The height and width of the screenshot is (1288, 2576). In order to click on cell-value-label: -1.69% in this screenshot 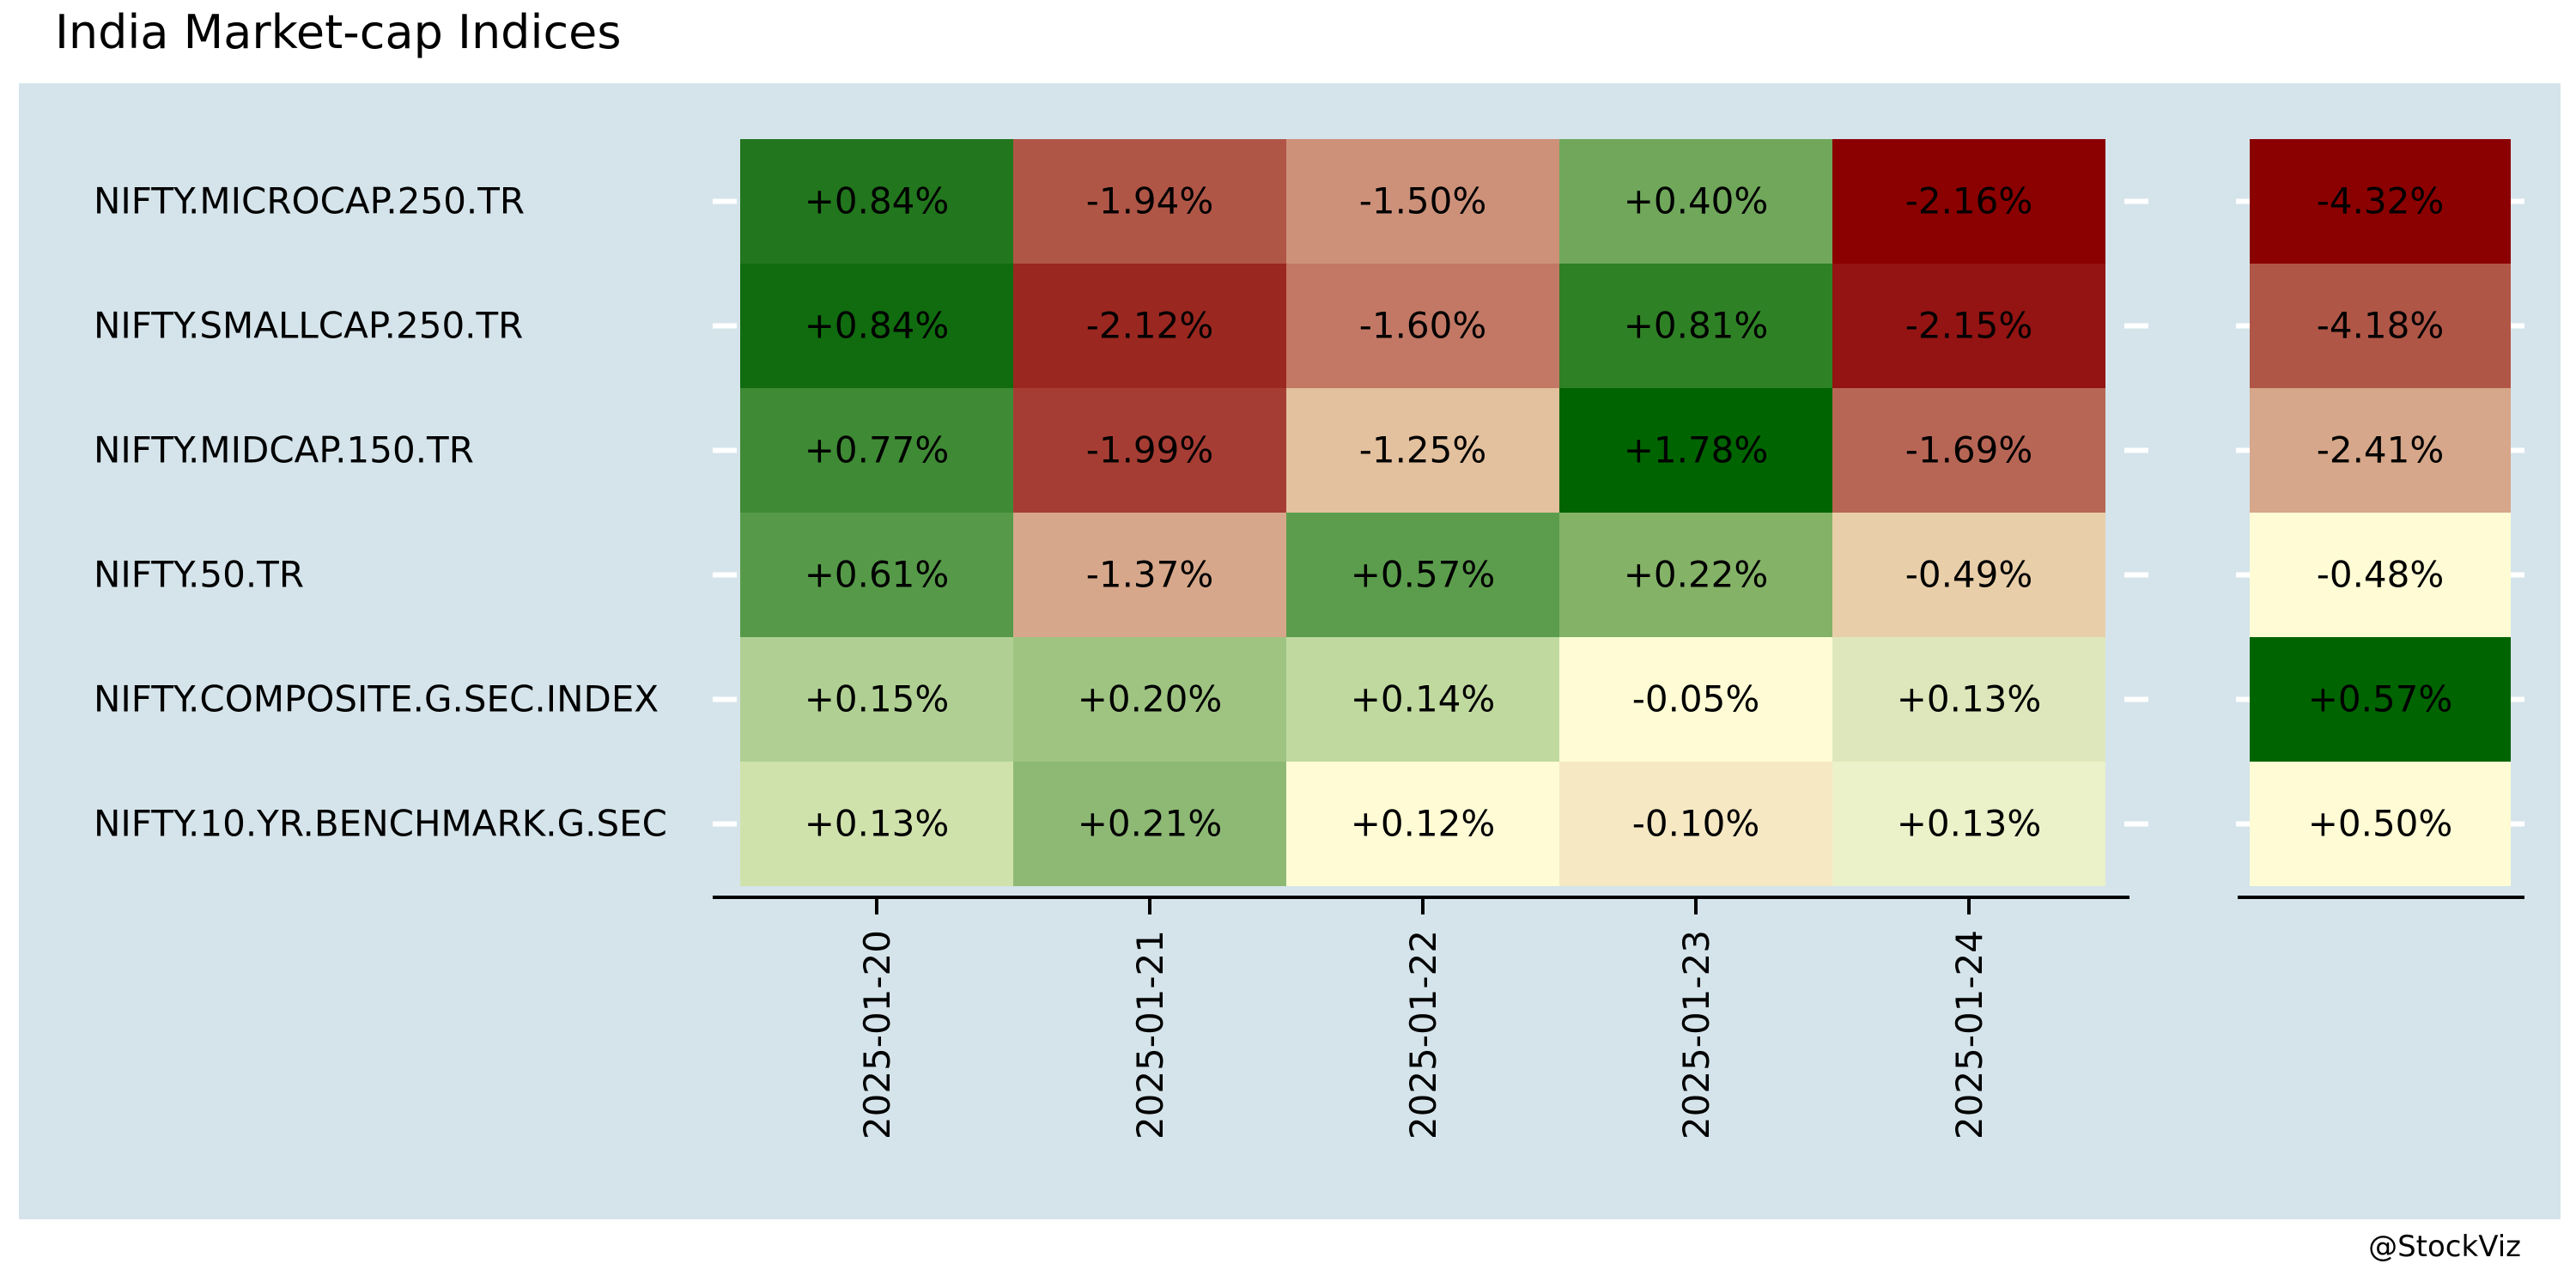, I will do `click(1969, 450)`.